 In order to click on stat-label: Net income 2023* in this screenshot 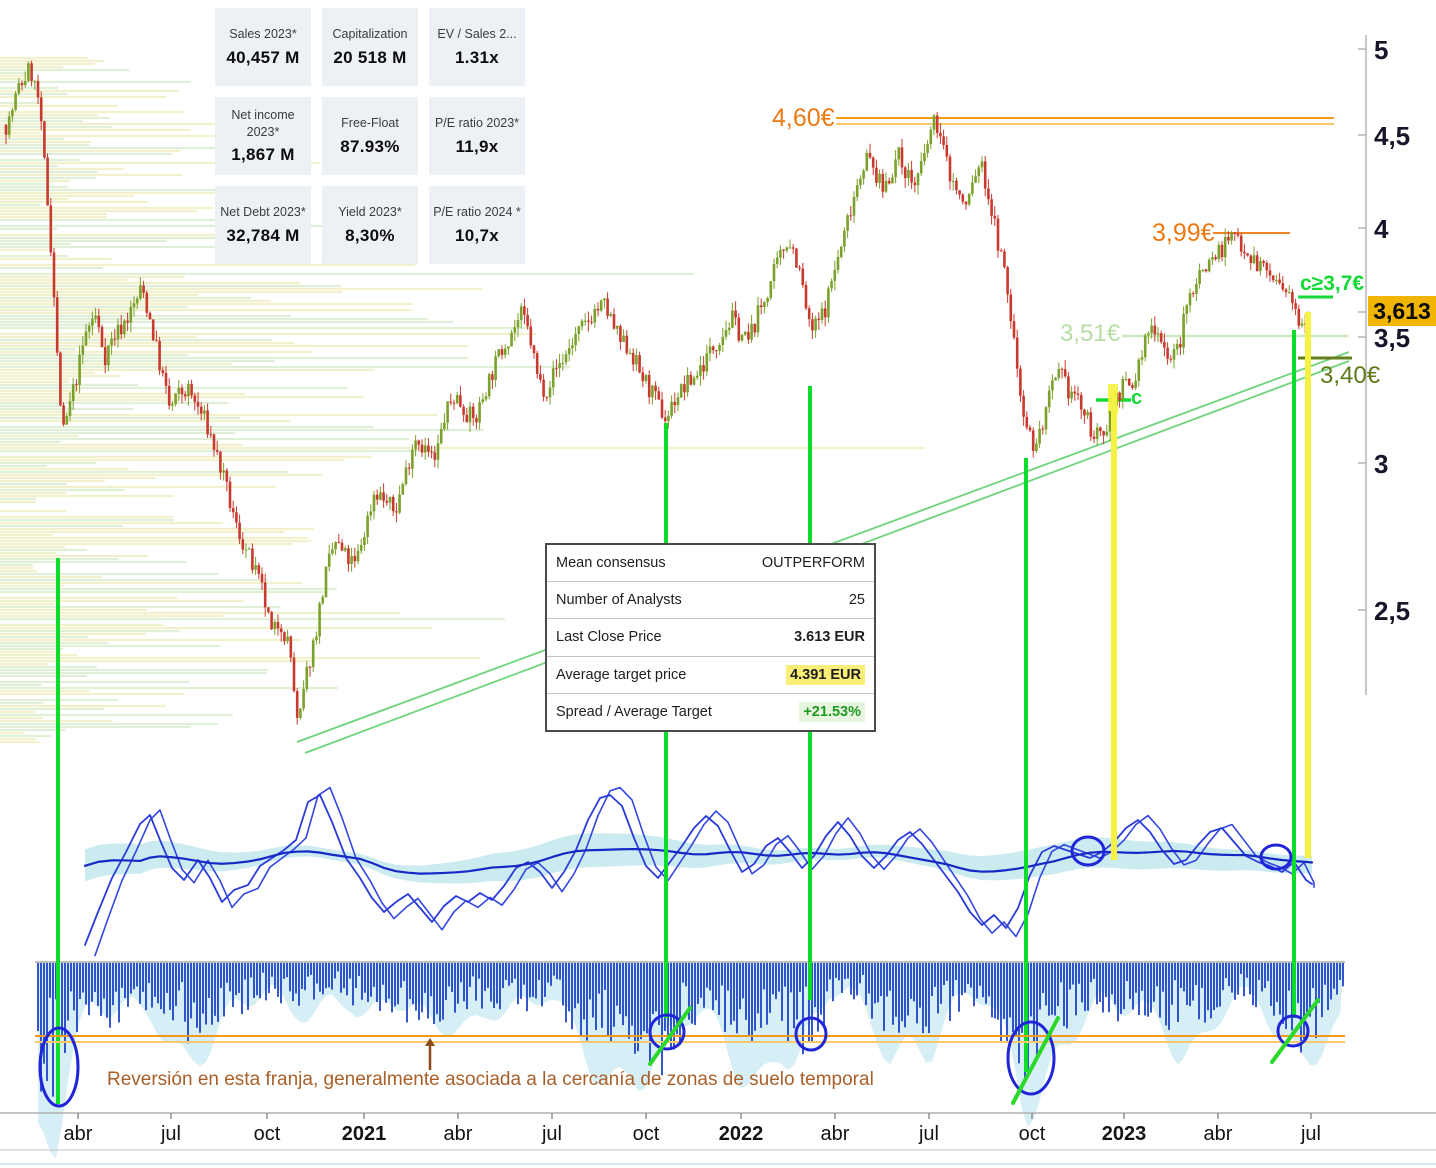, I will do `click(263, 123)`.